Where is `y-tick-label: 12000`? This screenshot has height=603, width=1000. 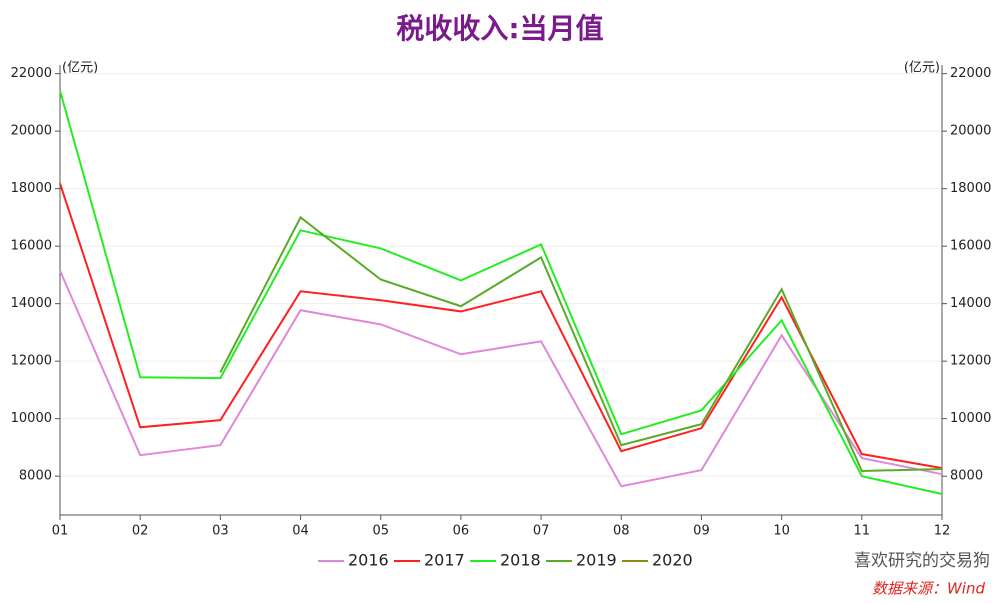 y-tick-label: 12000 is located at coordinates (31, 361).